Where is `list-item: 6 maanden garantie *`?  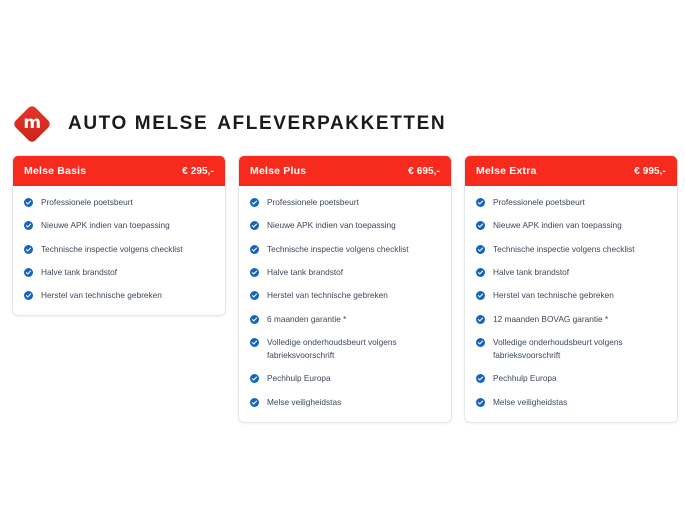 list-item: 6 maanden garantie * is located at coordinates (345, 319).